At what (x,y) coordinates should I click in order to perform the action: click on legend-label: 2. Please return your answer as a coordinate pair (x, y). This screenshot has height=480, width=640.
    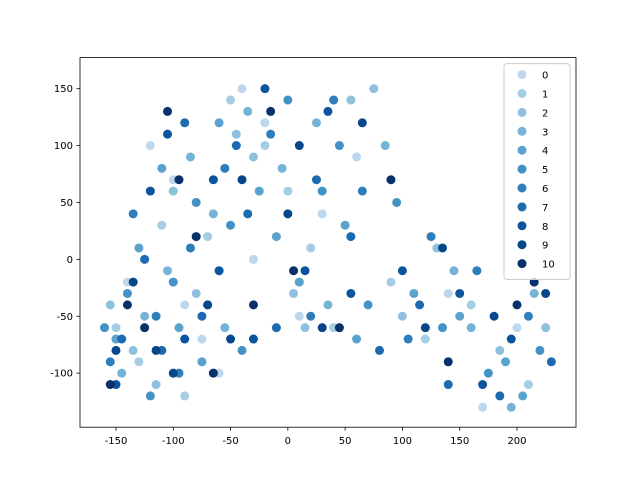
    Looking at the image, I should click on (545, 113).